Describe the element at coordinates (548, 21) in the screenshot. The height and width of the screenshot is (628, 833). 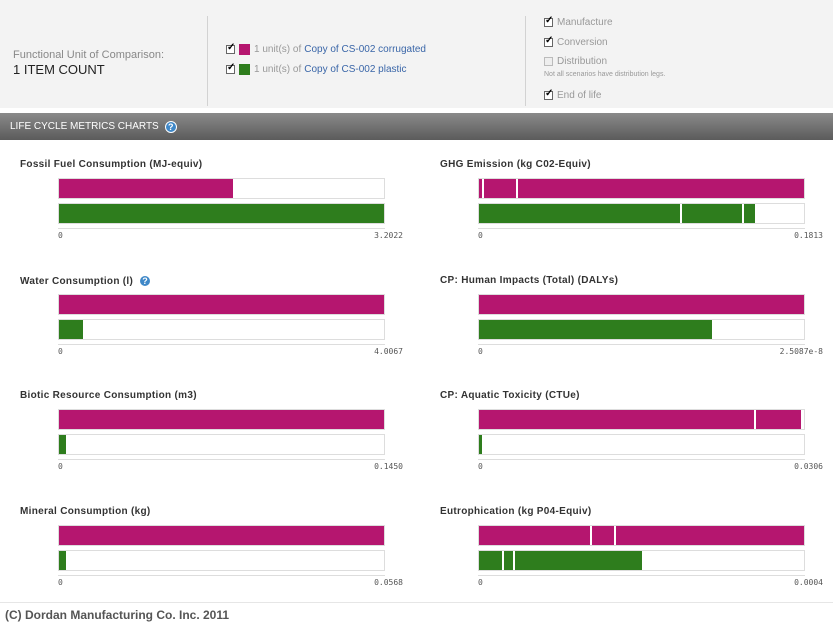
I see `manufacture-checkbox` at that location.